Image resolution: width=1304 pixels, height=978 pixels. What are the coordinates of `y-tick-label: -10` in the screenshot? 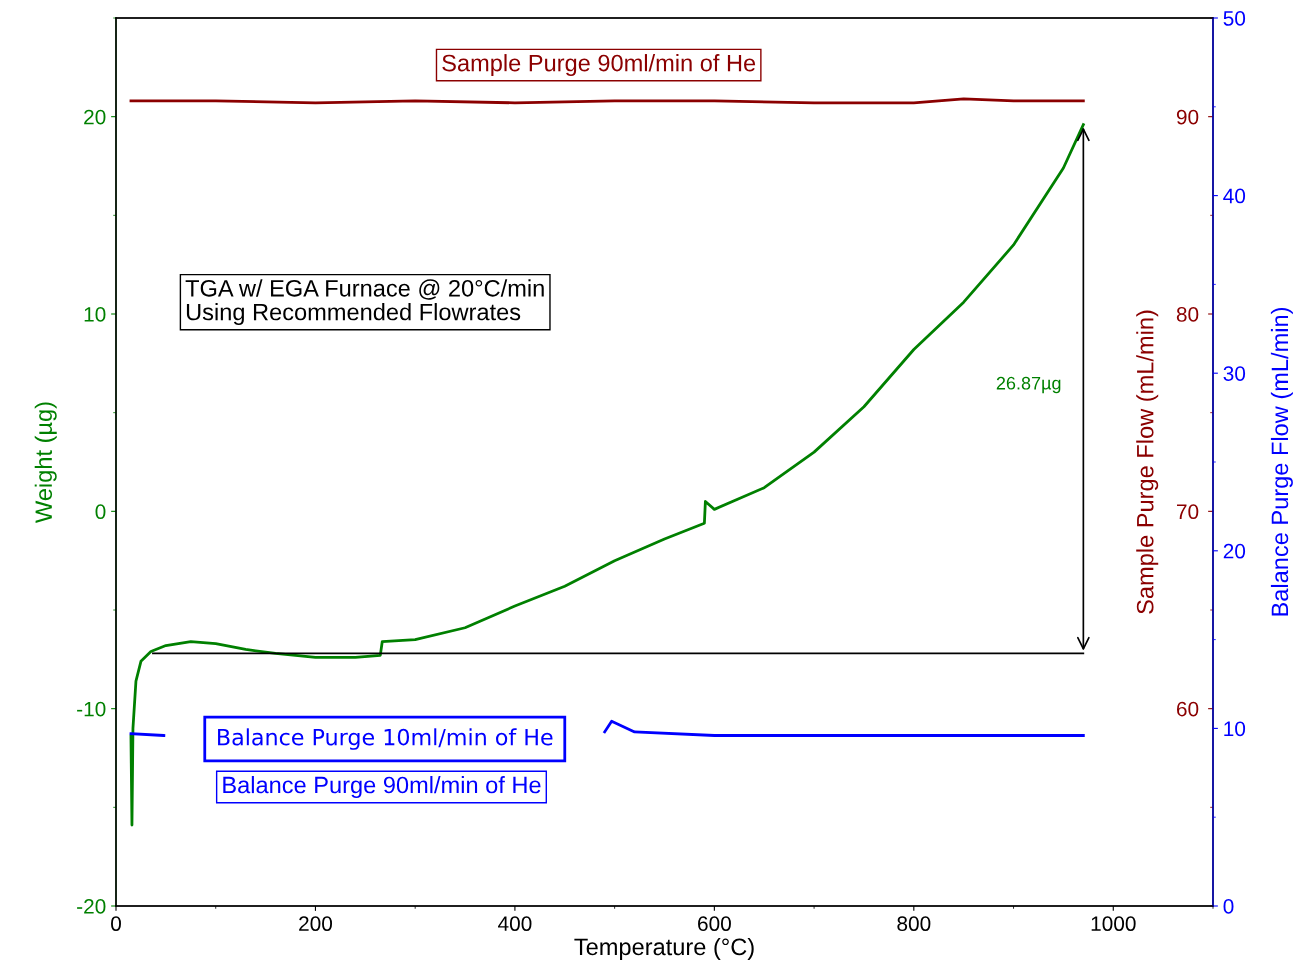 It's located at (91, 709).